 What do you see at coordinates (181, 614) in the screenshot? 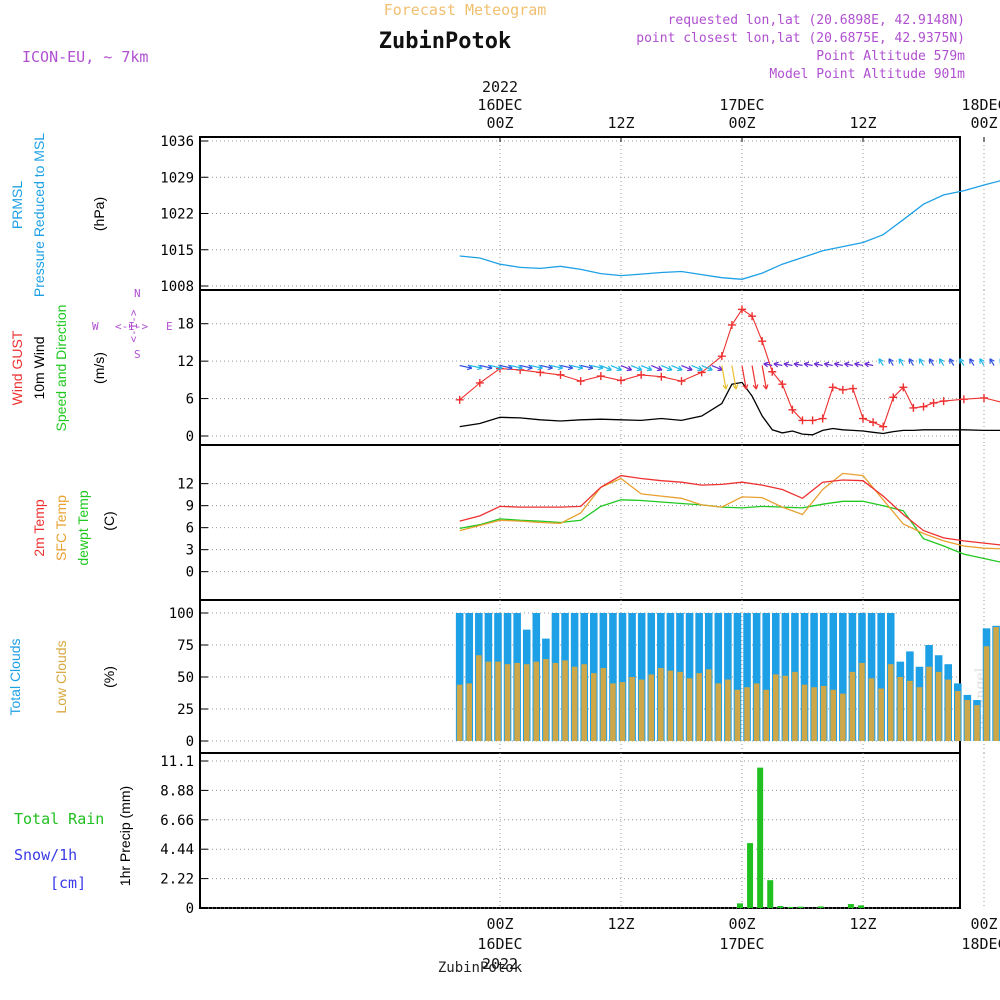
I see `y-tick-label: 100` at bounding box center [181, 614].